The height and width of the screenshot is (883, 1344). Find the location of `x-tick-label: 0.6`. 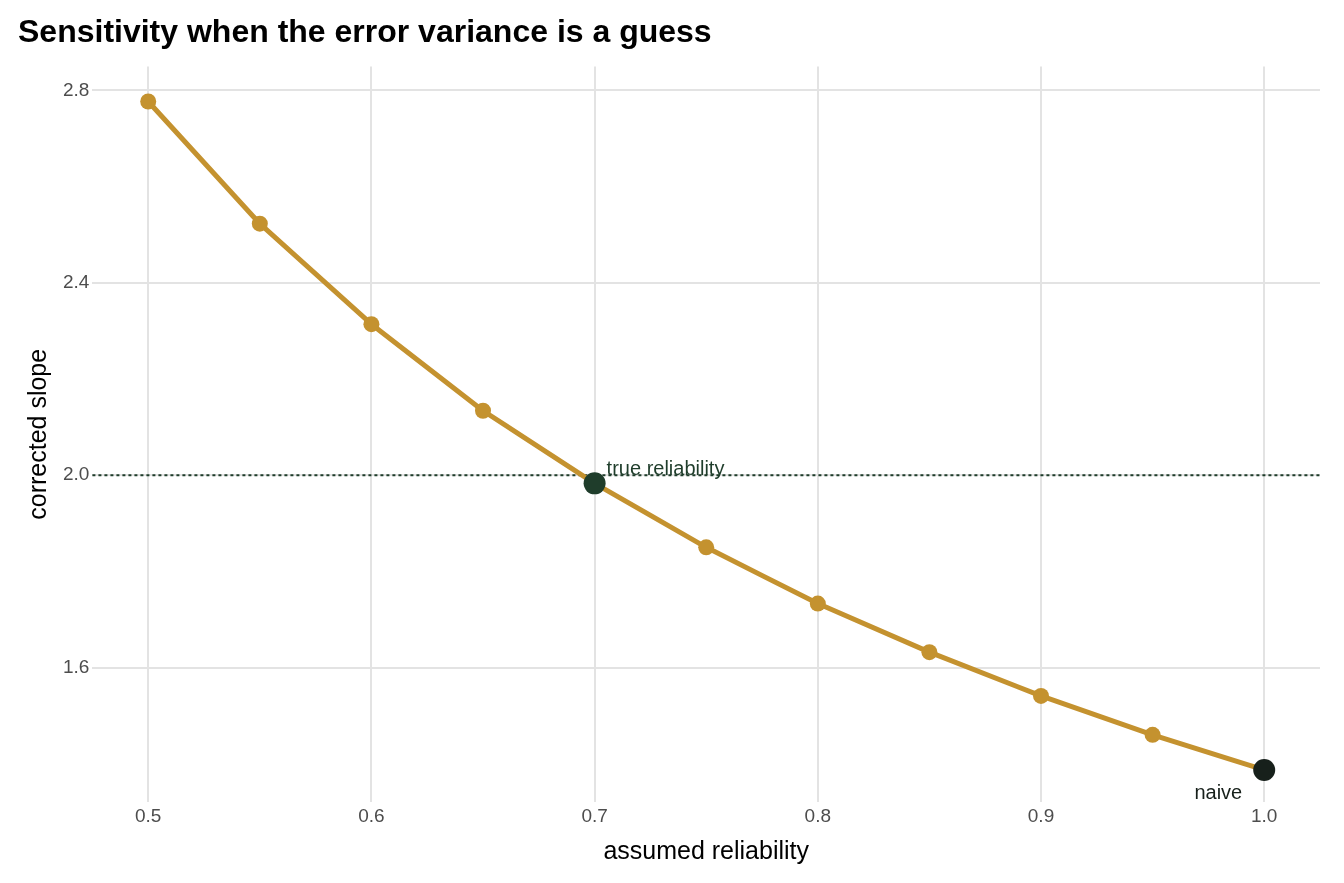

x-tick-label: 0.6 is located at coordinates (371, 815).